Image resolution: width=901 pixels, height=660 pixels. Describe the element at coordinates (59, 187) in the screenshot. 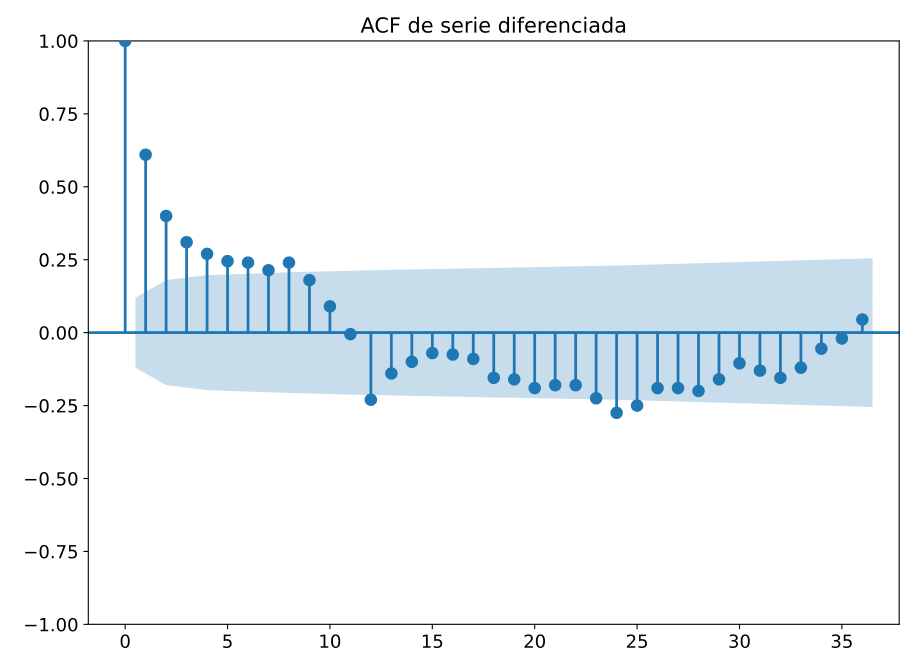

I see `y-tick-label: 0.50` at that location.